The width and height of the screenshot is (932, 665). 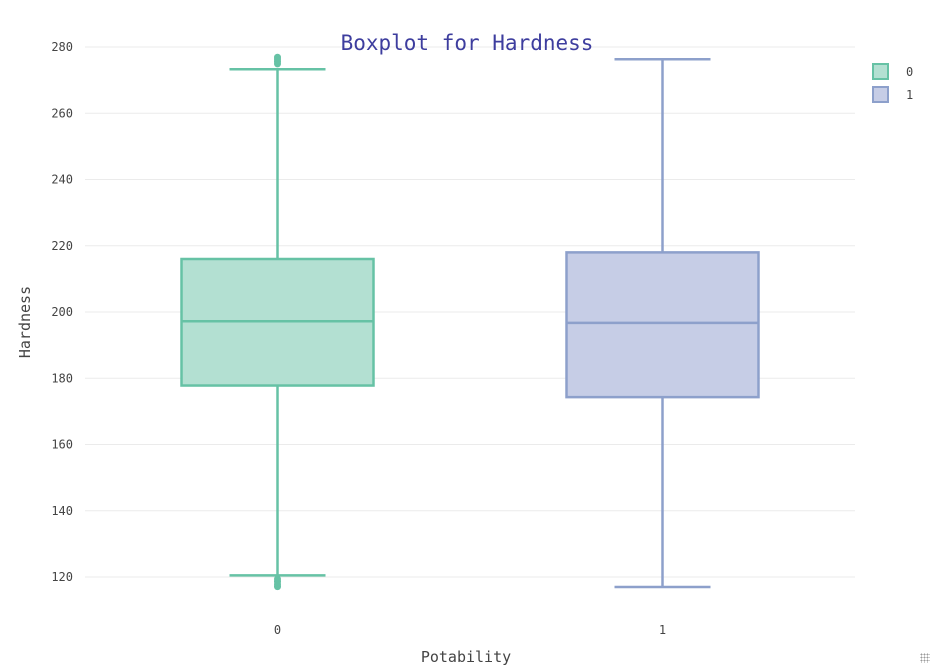 I want to click on y-tick-label: 220, so click(x=62, y=246).